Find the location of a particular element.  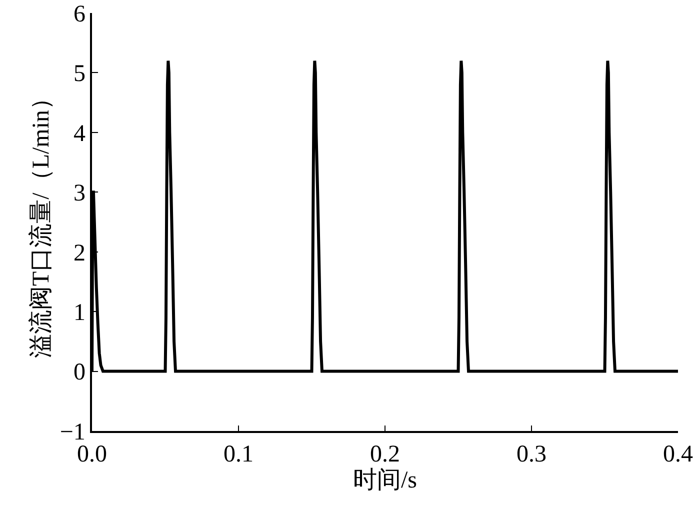

x-tick-label: 0.4 is located at coordinates (678, 455).